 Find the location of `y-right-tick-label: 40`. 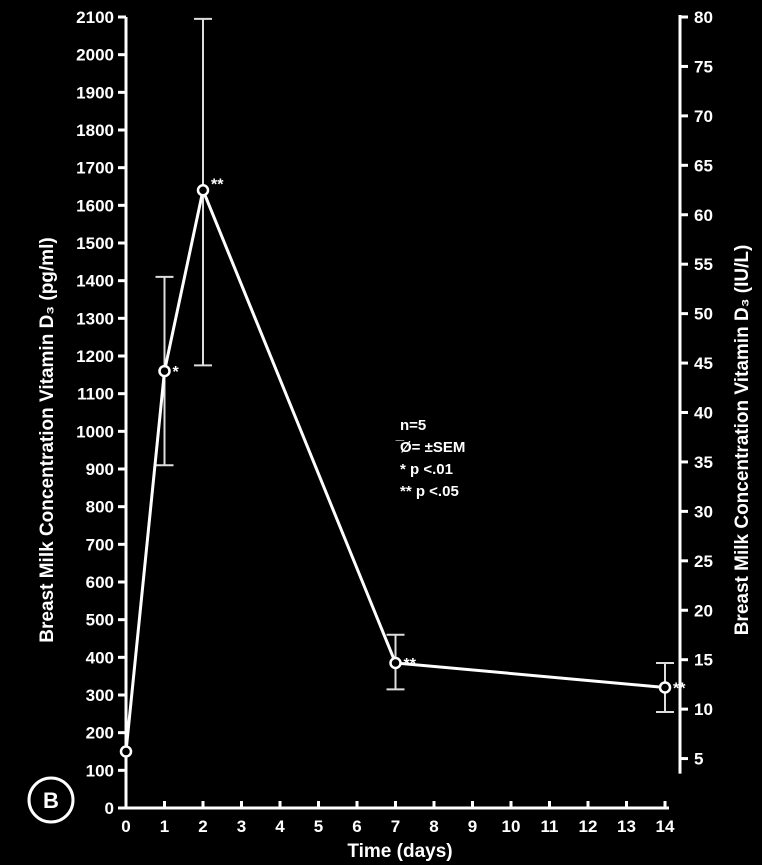

y-right-tick-label: 40 is located at coordinates (703, 413).